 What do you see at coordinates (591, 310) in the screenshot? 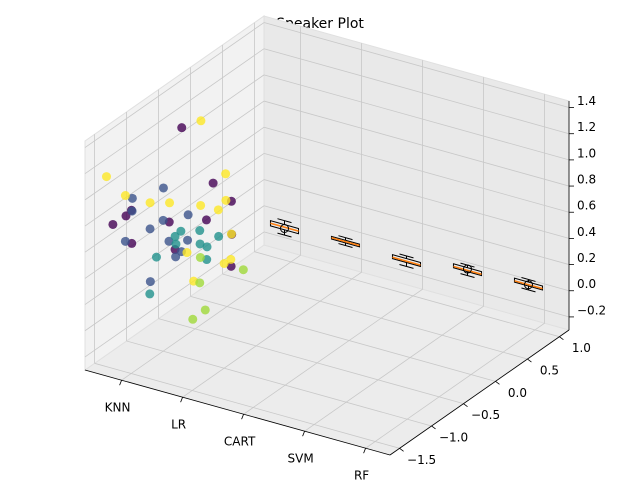
I see `z-tick-label: −0.2` at bounding box center [591, 310].